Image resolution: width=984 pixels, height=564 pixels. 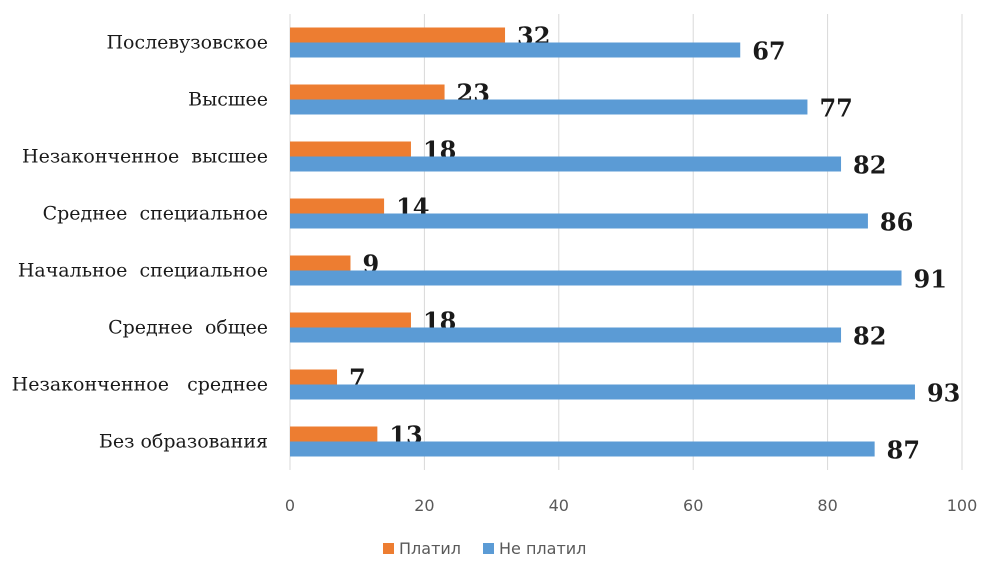 What do you see at coordinates (430, 548) in the screenshot?
I see `legend-label: Платил` at bounding box center [430, 548].